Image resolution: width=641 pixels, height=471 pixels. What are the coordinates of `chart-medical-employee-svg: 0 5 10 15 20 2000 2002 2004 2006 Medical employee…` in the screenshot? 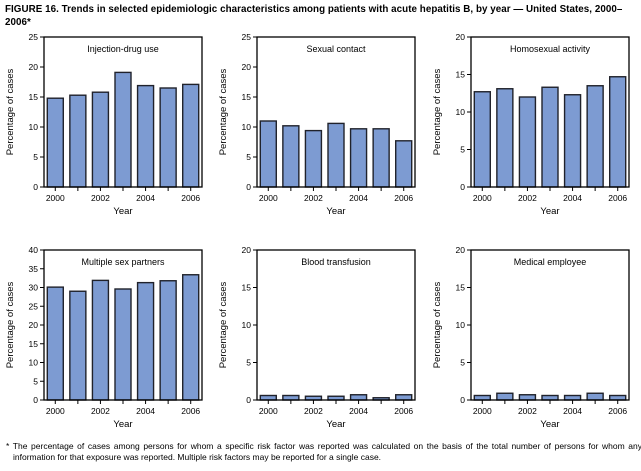 It's located at (531, 337).